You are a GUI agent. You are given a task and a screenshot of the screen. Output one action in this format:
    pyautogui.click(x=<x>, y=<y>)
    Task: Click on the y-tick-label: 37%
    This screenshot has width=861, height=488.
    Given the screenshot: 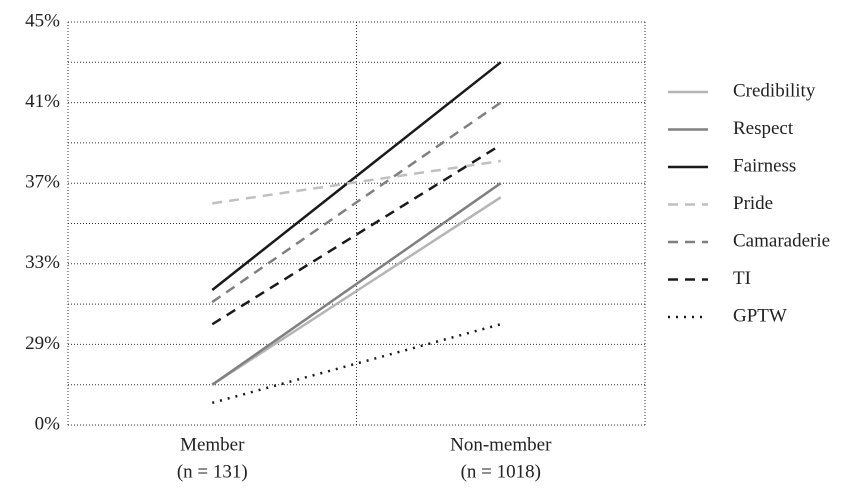 What is the action you would take?
    pyautogui.click(x=42, y=182)
    